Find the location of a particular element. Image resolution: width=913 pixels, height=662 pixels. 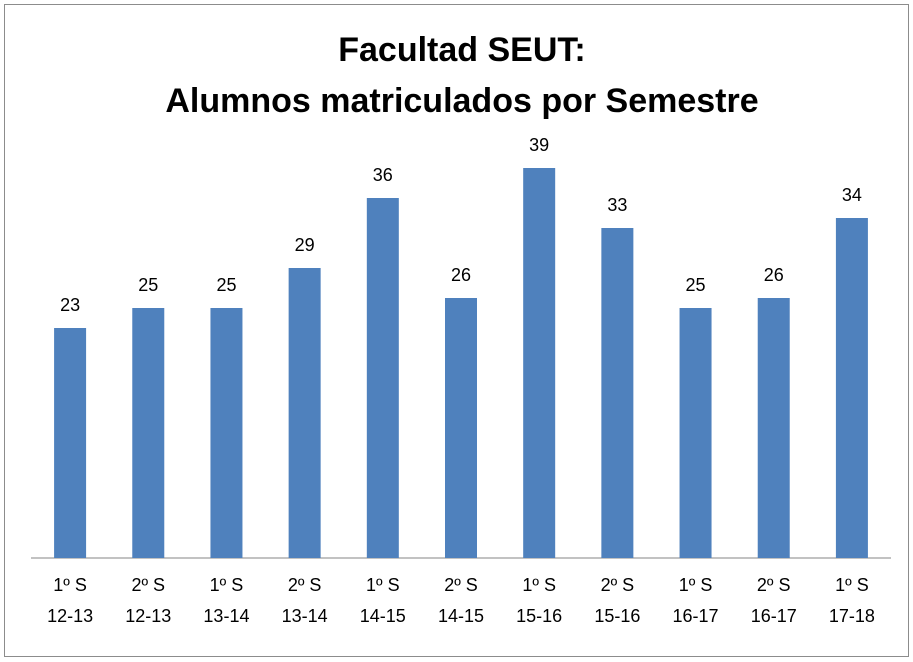

chart-title: Facultad SEUT: is located at coordinates (461, 50).